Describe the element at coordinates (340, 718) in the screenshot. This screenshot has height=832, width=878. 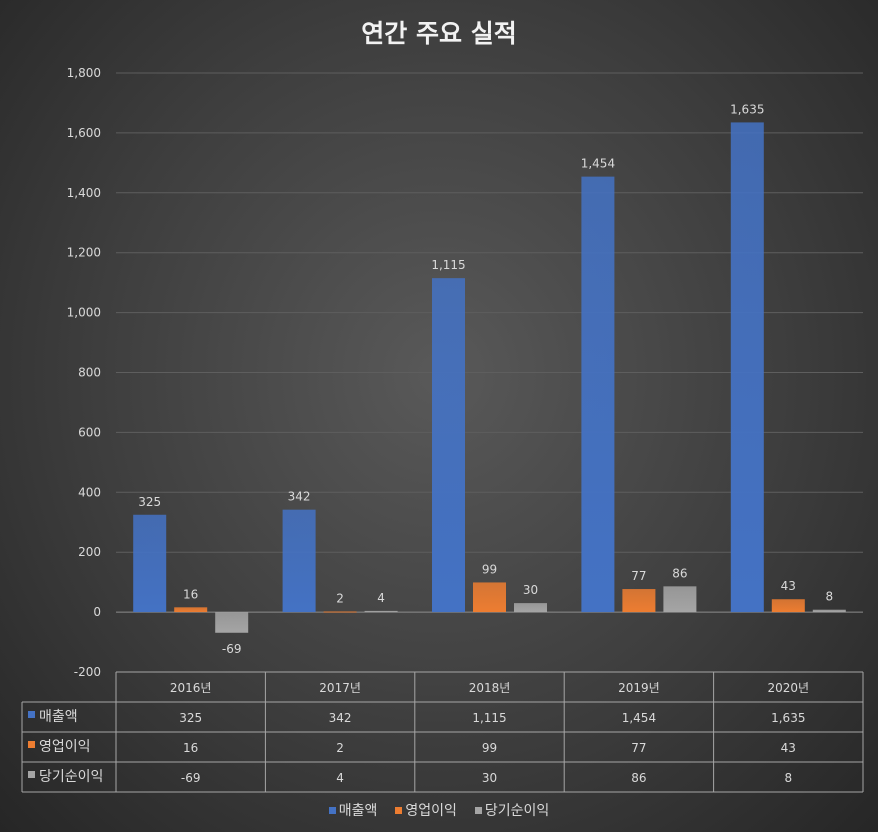
I see `table-cell: 342` at that location.